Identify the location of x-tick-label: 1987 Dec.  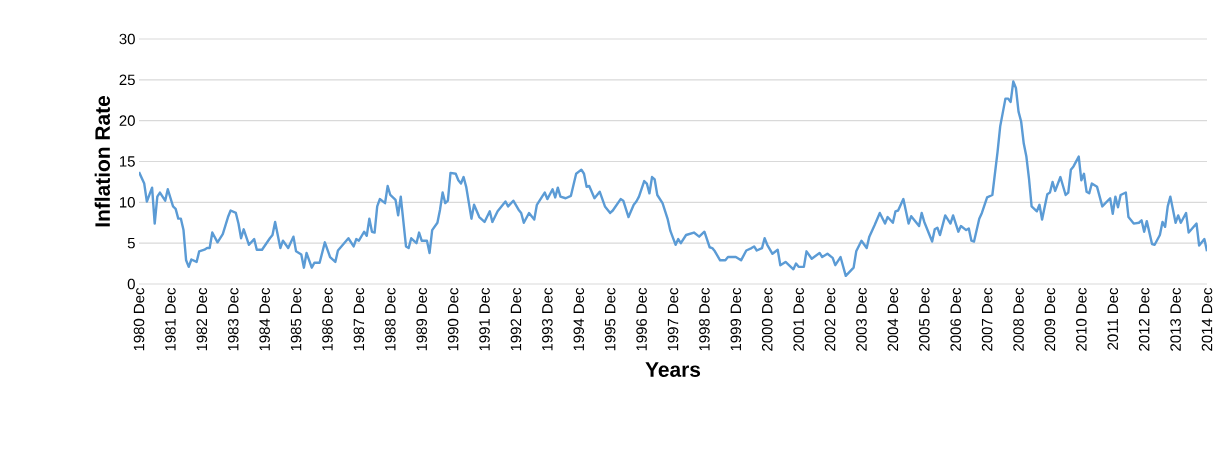
(359, 319).